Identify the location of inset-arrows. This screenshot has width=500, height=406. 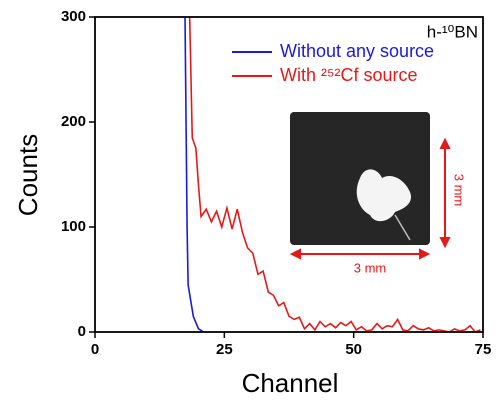
(370, 198).